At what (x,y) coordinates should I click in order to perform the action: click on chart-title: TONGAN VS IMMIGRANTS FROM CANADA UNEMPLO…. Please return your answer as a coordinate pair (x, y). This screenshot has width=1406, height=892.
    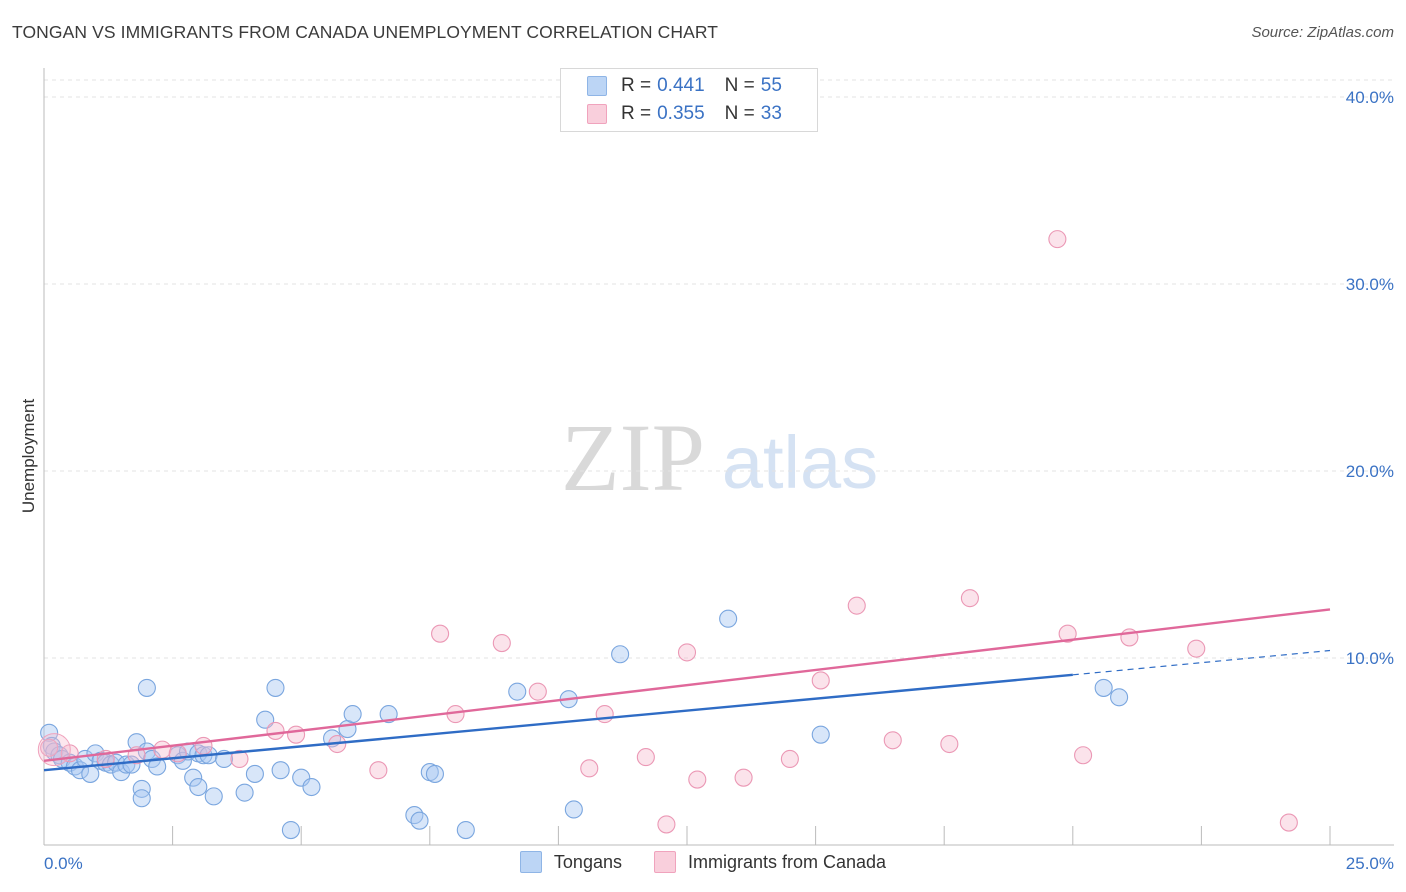
    Looking at the image, I should click on (365, 32).